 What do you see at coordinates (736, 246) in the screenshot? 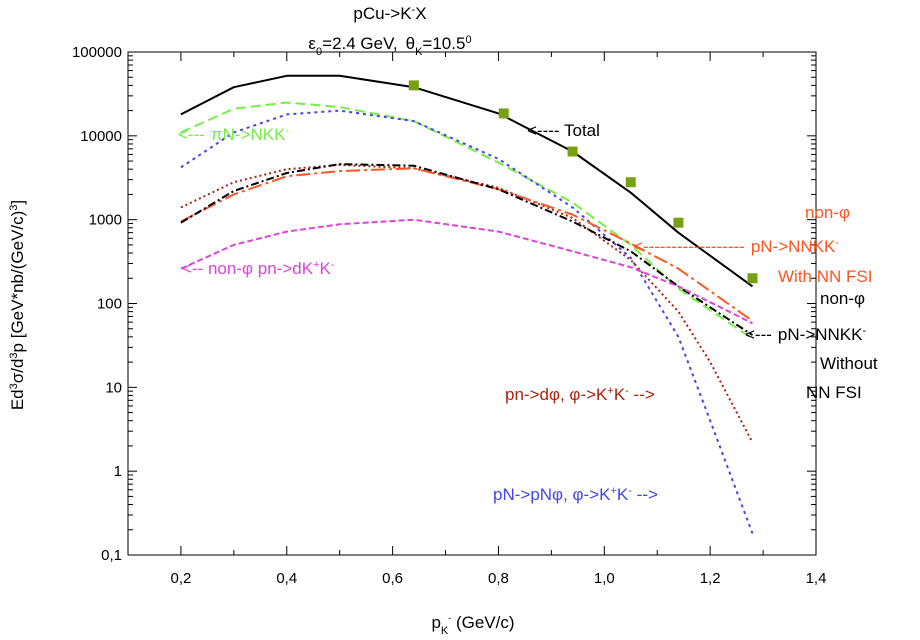
I see `annotation-fsi-line2: <------------------ pN->NNKK-` at bounding box center [736, 246].